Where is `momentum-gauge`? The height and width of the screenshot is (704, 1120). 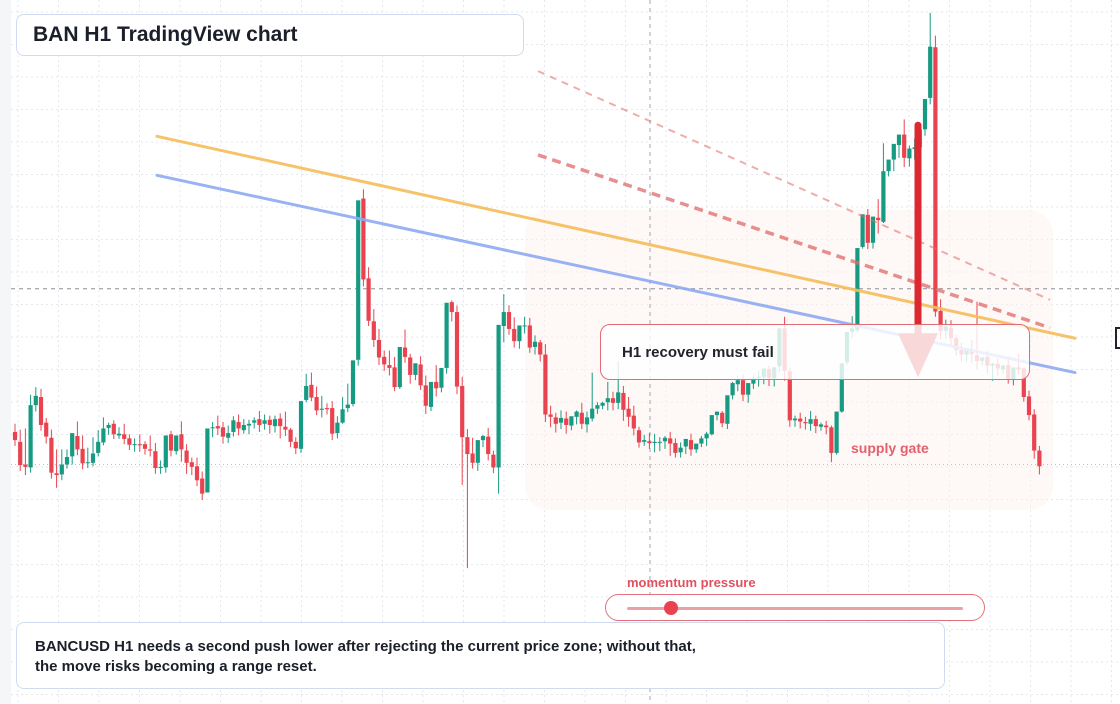
momentum-gauge is located at coordinates (795, 607).